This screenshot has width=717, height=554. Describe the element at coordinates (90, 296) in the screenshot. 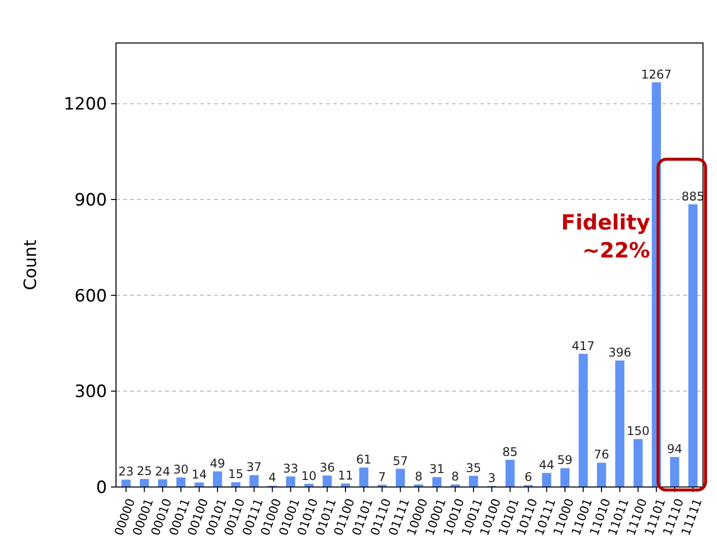

I see `y-tick-label: 600` at that location.